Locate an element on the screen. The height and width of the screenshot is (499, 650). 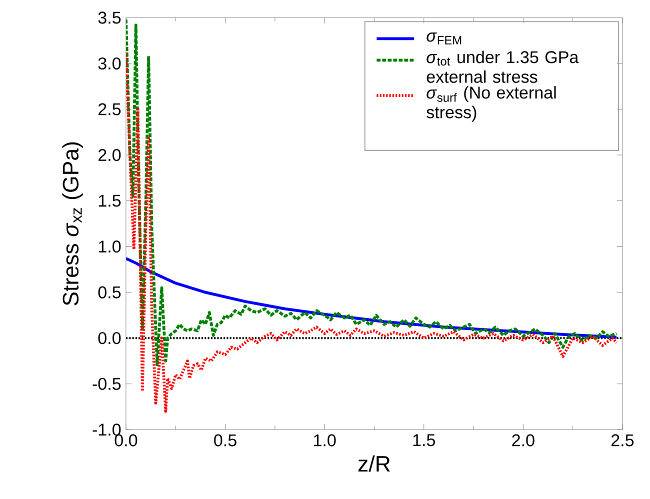
y-tick-label: 3.0 is located at coordinates (109, 63).